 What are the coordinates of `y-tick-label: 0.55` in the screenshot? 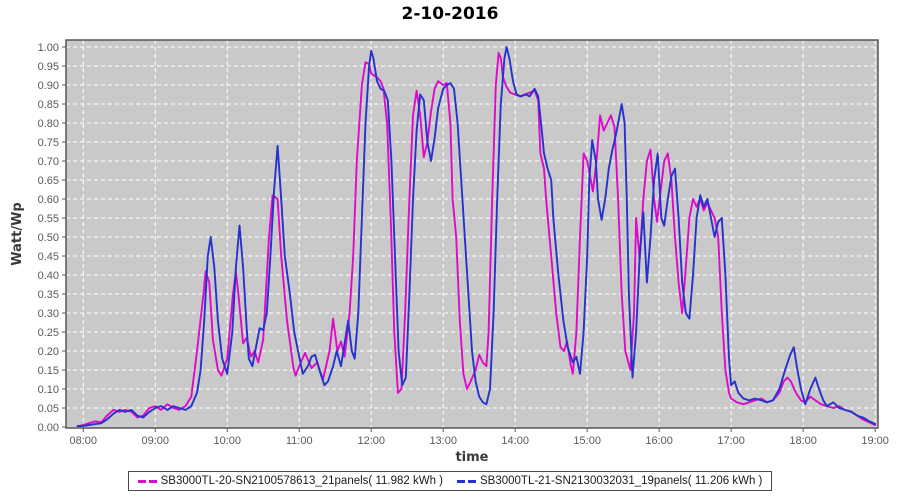 It's located at (48, 219).